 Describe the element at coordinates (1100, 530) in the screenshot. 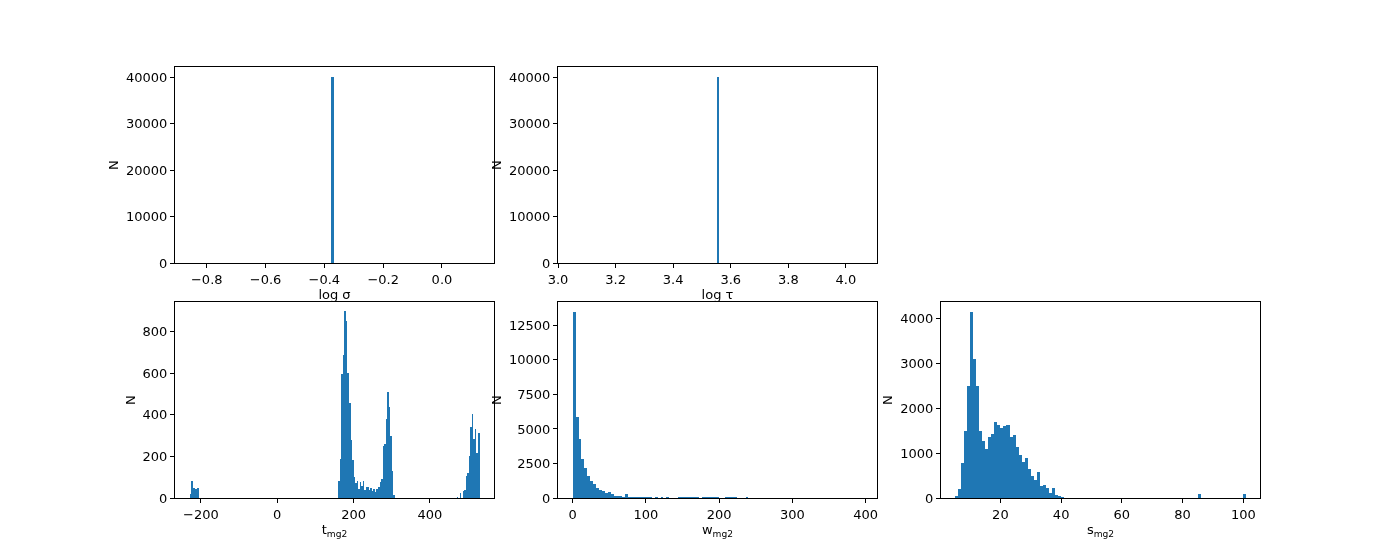

I see `x-axis-title: s$_{mg2}$` at that location.